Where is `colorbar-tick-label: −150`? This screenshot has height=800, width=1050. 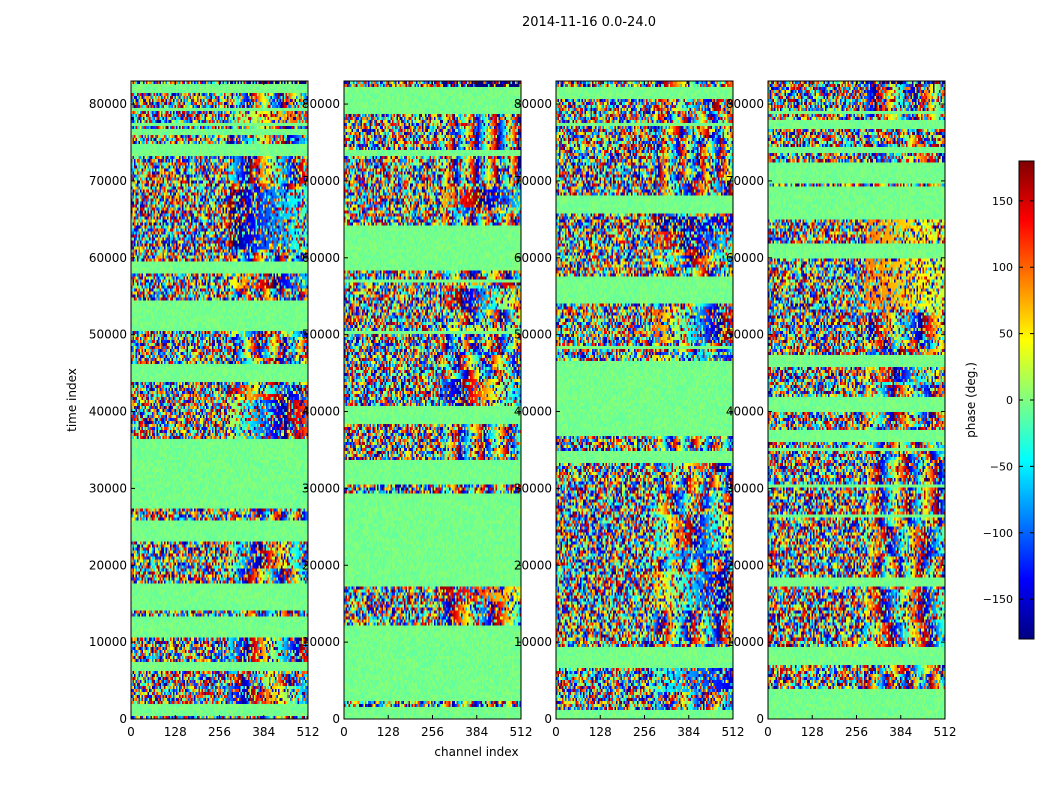
colorbar-tick-label: −150 is located at coordinates (998, 599).